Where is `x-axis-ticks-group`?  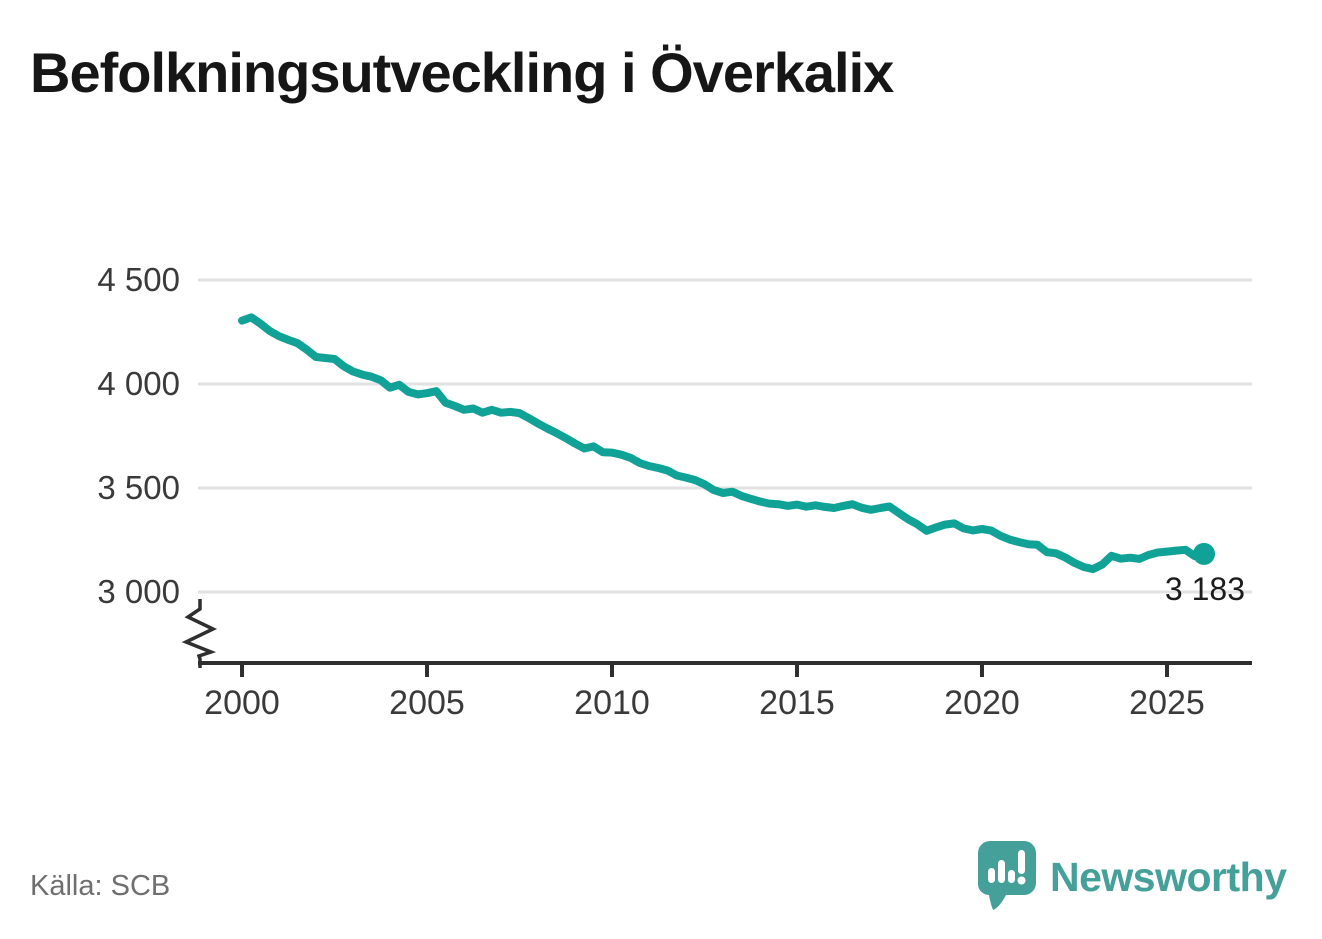 x-axis-ticks-group is located at coordinates (704, 670).